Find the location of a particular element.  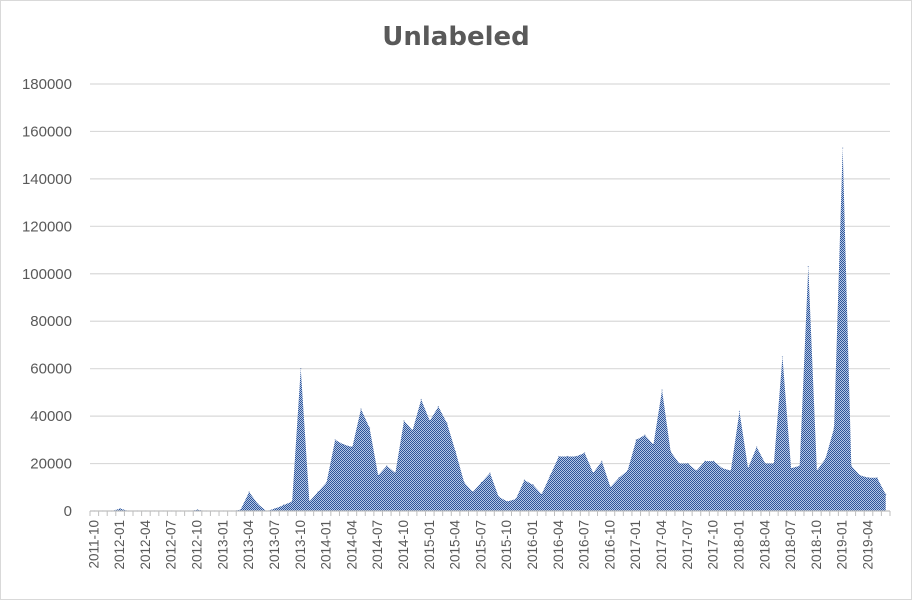

y-tick-label: 60000 is located at coordinates (51, 369).